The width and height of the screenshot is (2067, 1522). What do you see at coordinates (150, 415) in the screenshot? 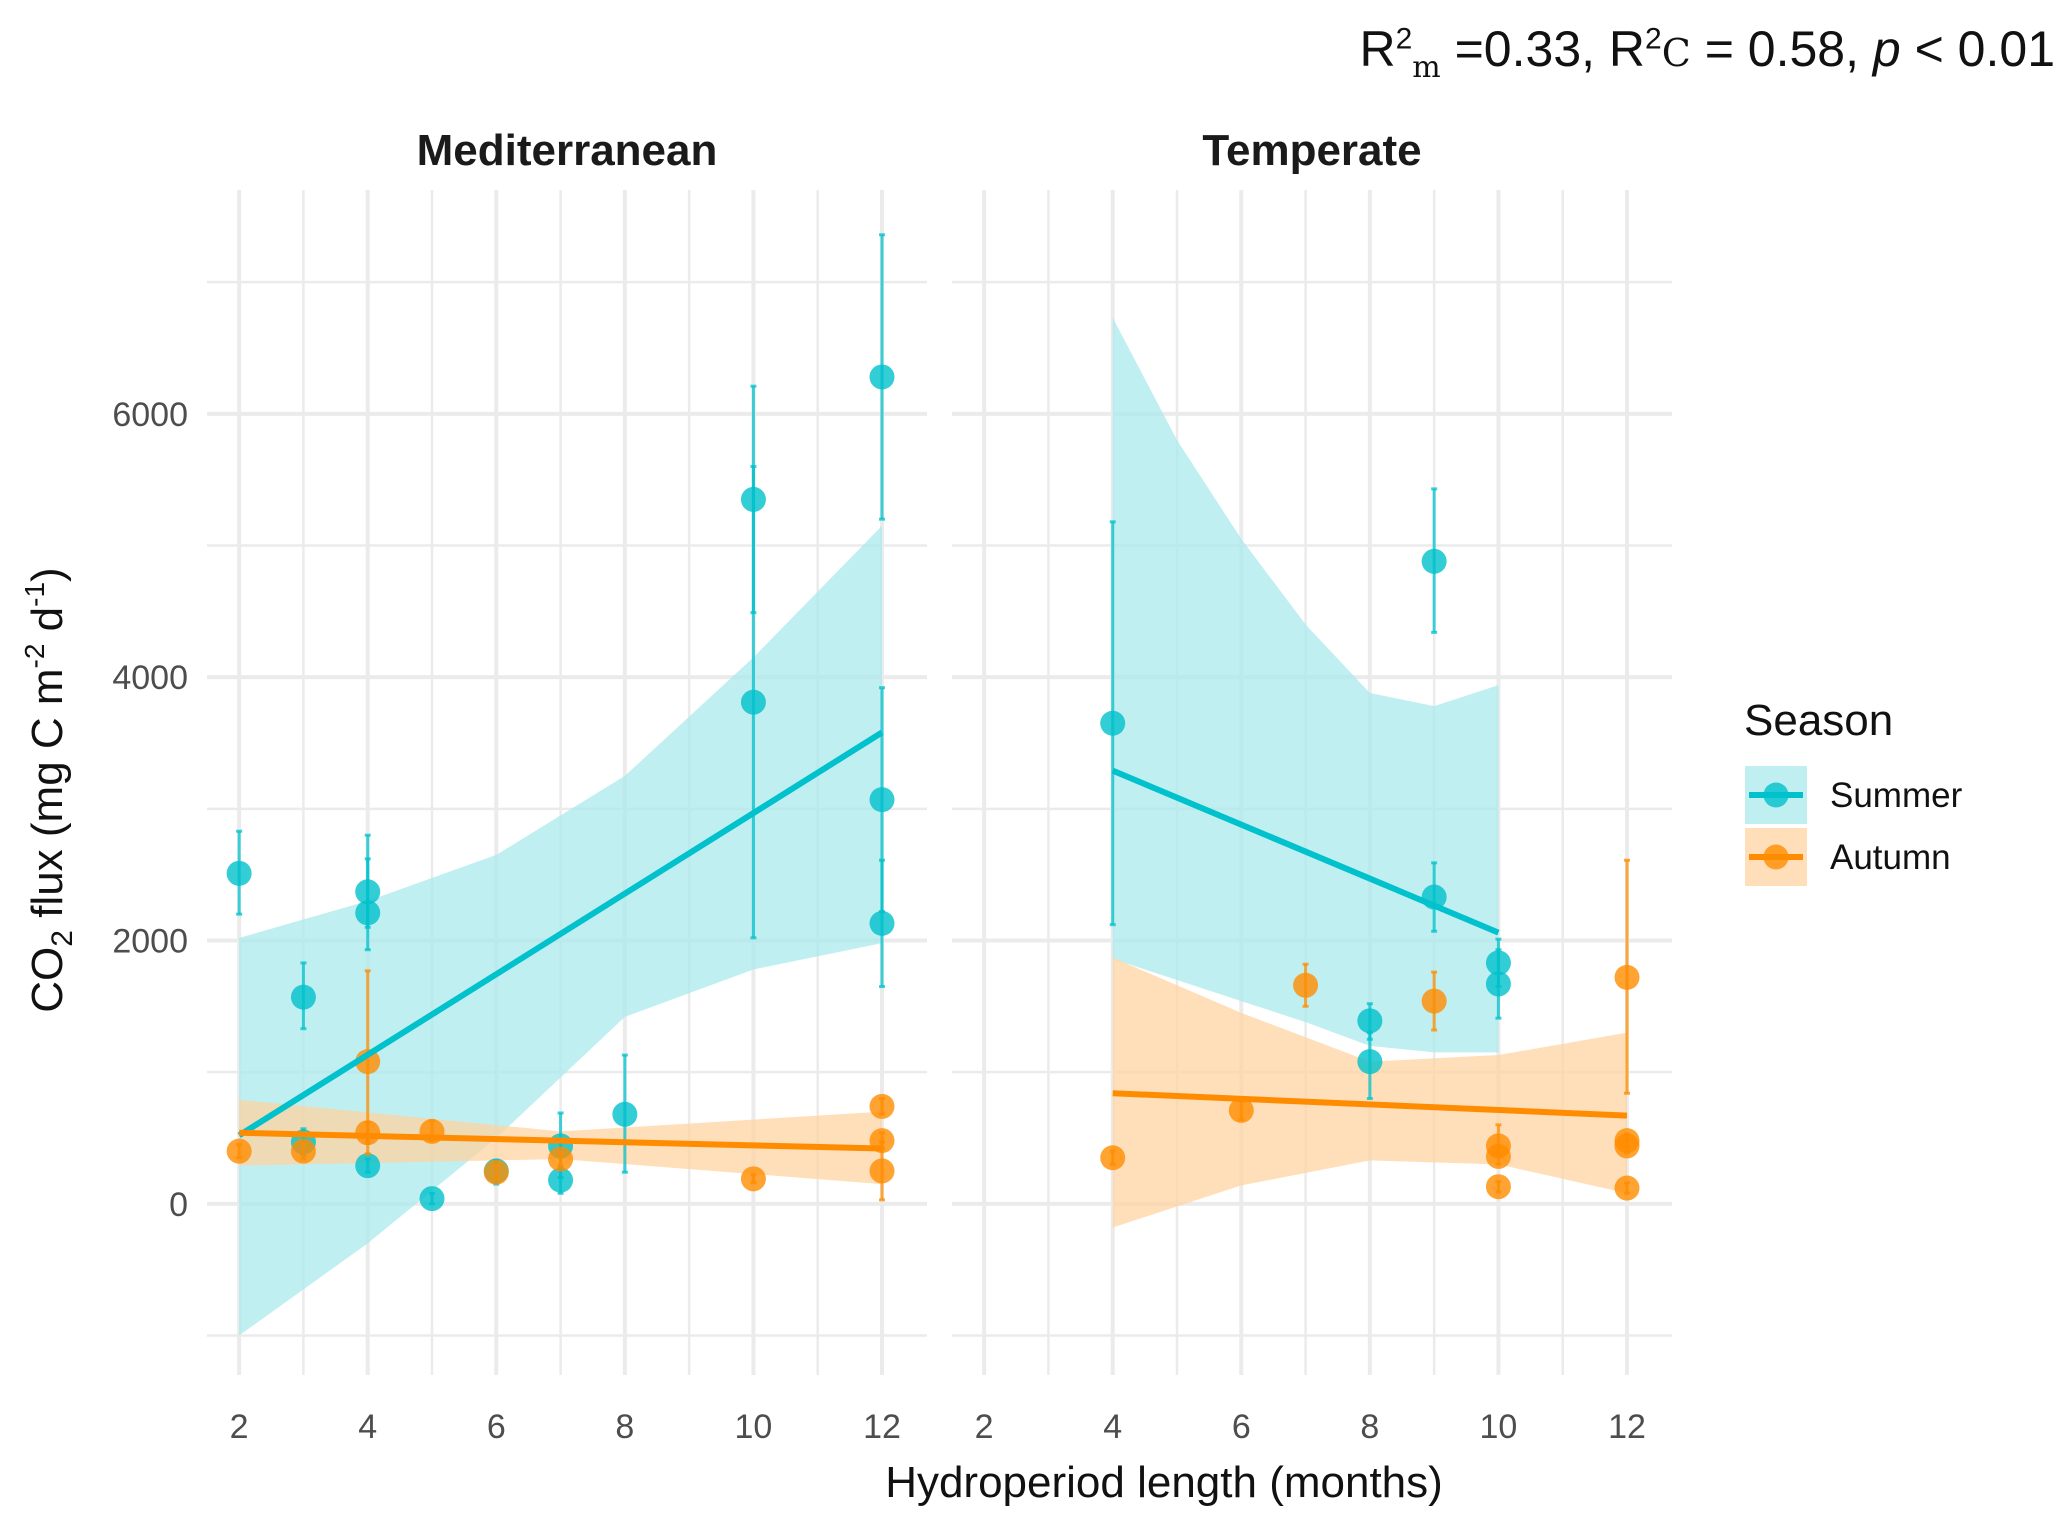
I see `y-tick-label: 6000` at bounding box center [150, 415].